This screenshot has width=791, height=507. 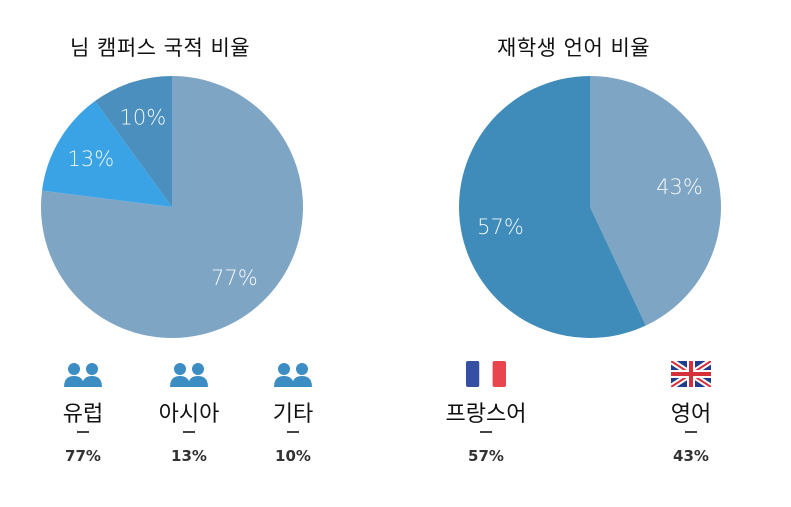 I want to click on legend-item-english: 영어 43%, so click(x=691, y=411).